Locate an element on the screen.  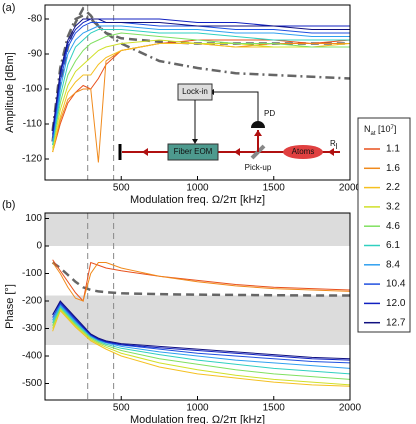
legend-label: 4.6 is located at coordinates (393, 226).